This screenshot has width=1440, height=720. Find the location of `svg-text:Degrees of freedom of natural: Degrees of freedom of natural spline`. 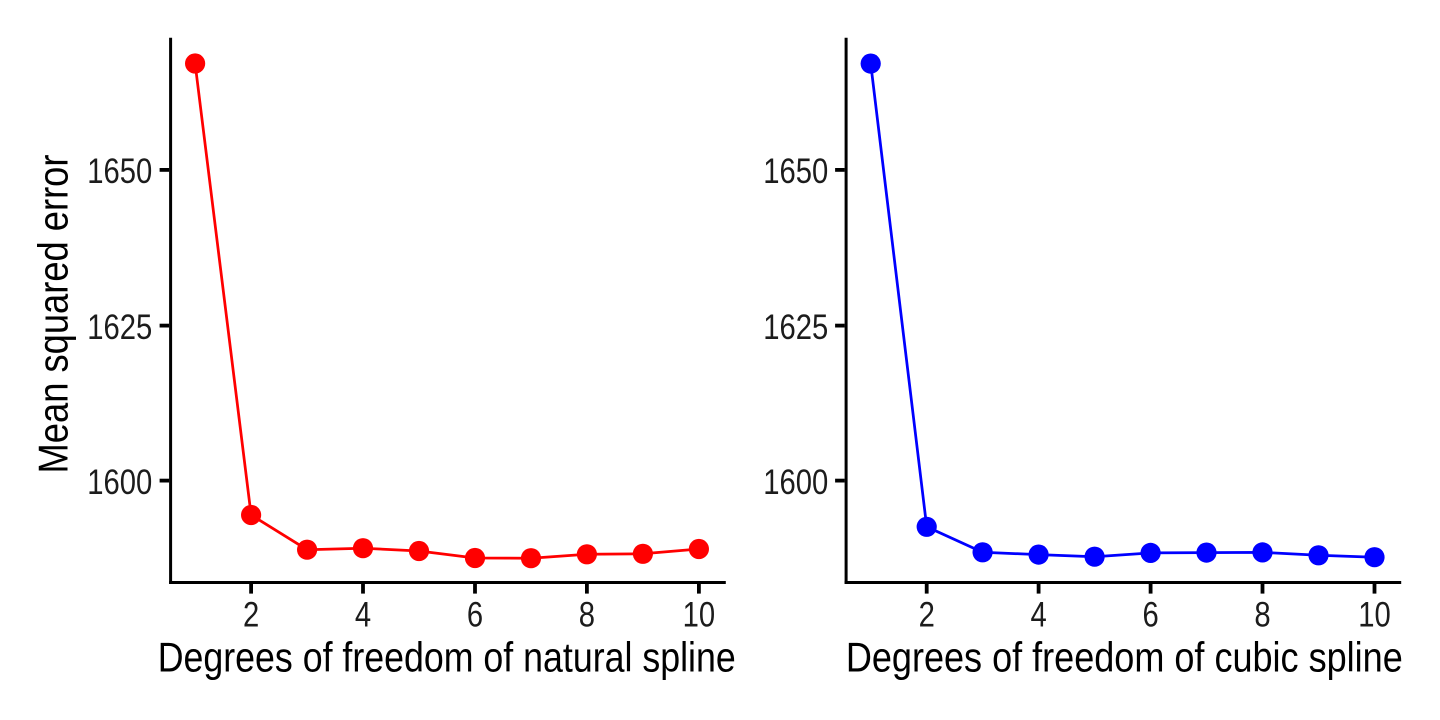

svg-text:Degrees of freedom of natural: Degrees of freedom of natural spline is located at coordinates (447, 658).